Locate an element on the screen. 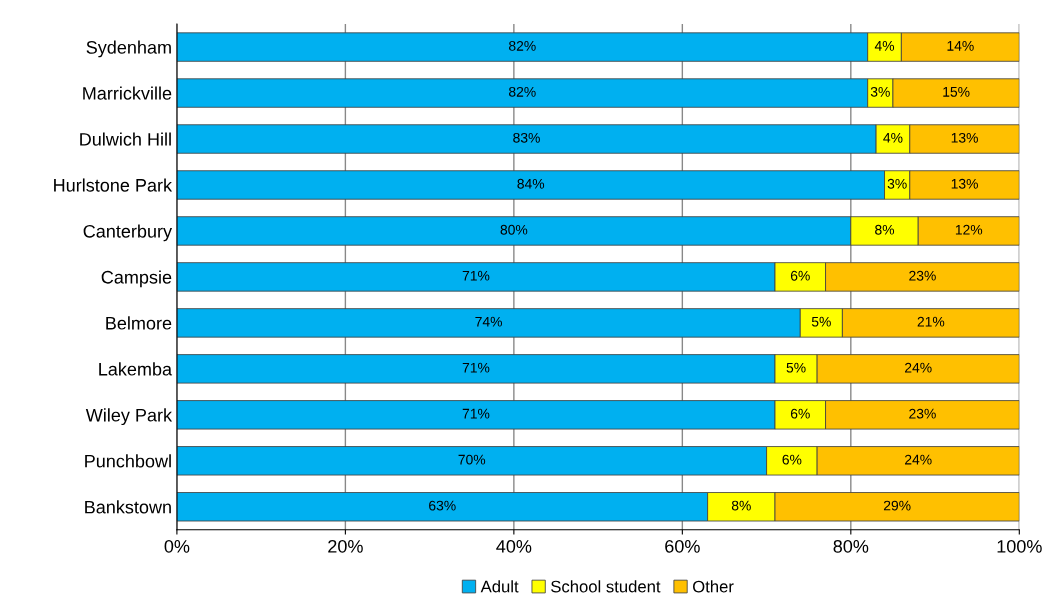 The height and width of the screenshot is (602, 1053). data-label: 80% is located at coordinates (514, 229).